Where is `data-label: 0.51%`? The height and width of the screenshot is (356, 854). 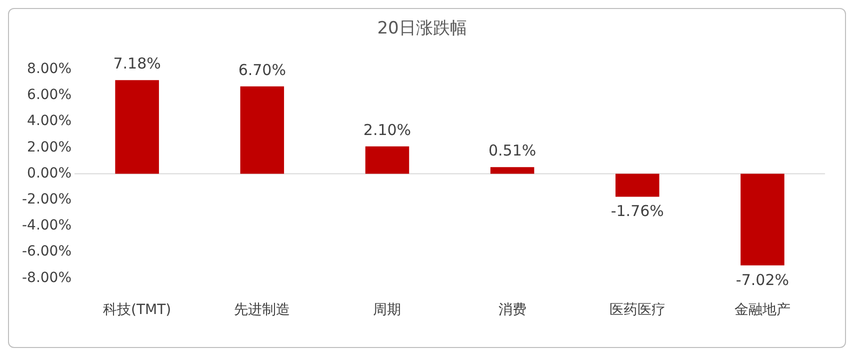 data-label: 0.51% is located at coordinates (512, 151).